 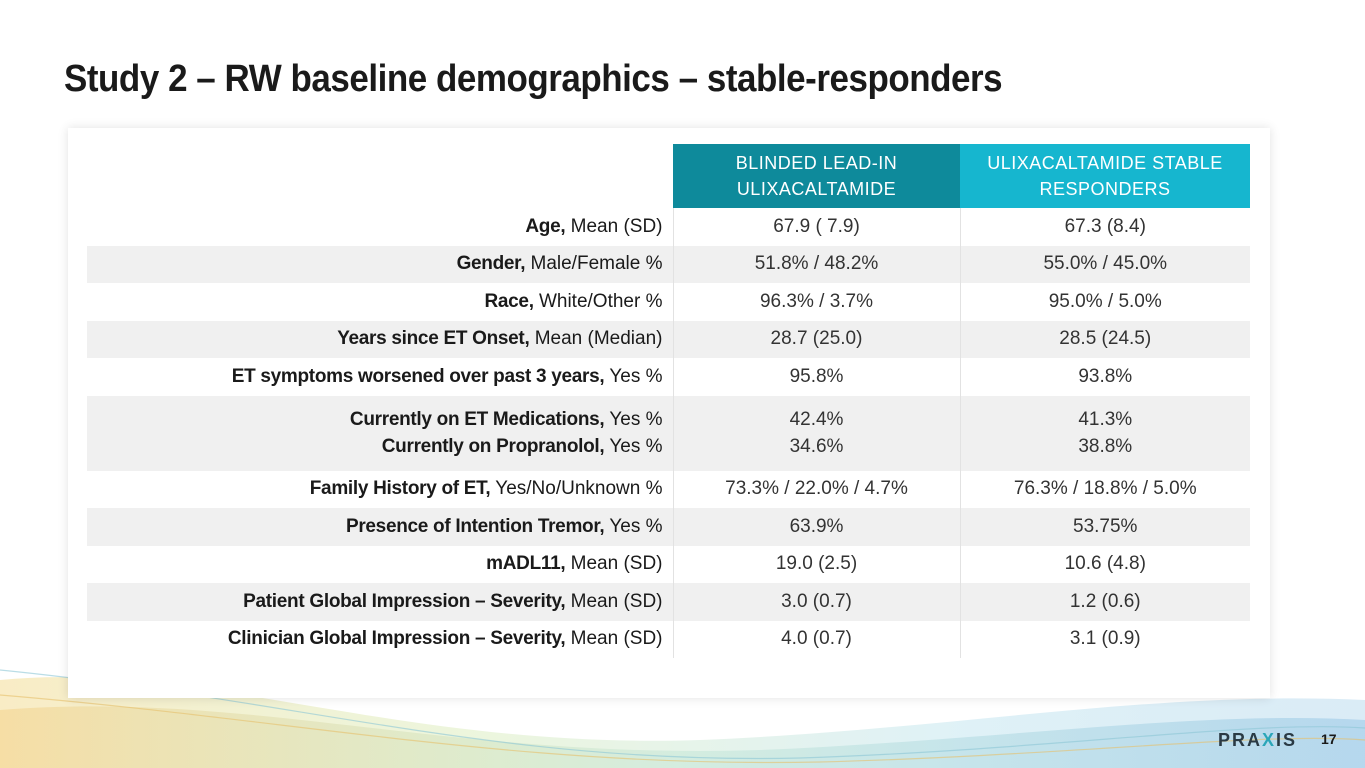 I want to click on cell-blinded: 3.0 (0.7), so click(x=816, y=602).